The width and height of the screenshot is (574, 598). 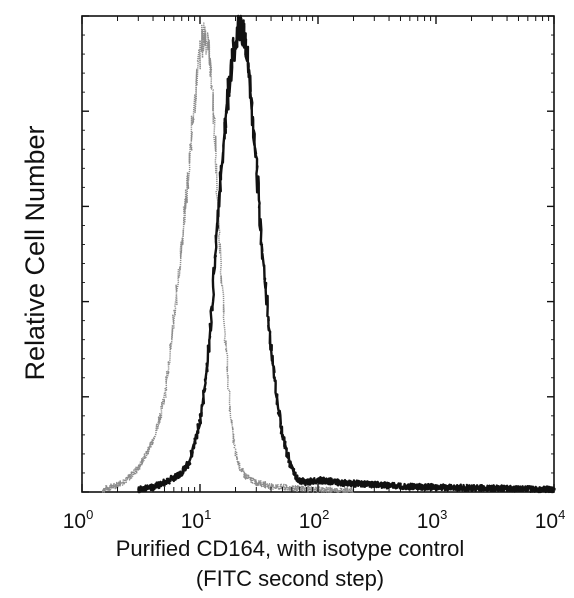 I want to click on x-tick-label: 10³, so click(x=432, y=520).